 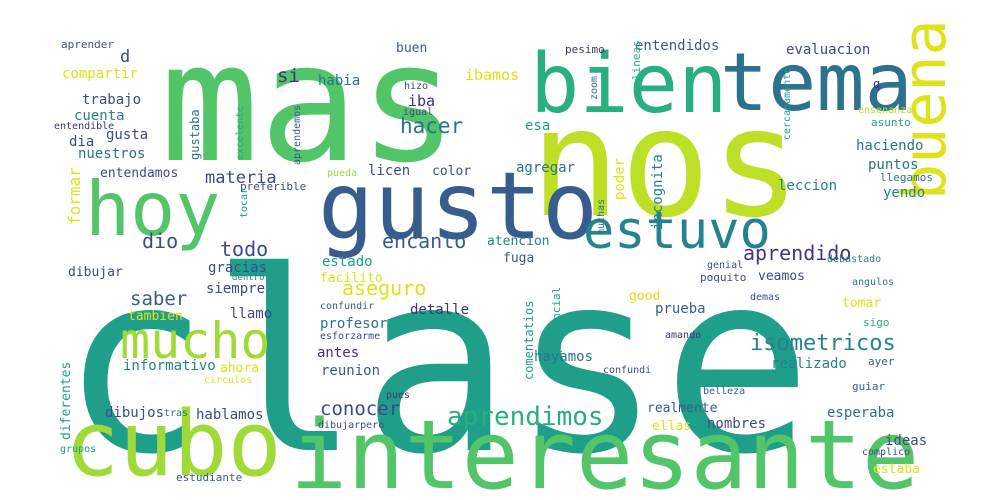 I want to click on word-tema: tema, so click(x=816, y=82).